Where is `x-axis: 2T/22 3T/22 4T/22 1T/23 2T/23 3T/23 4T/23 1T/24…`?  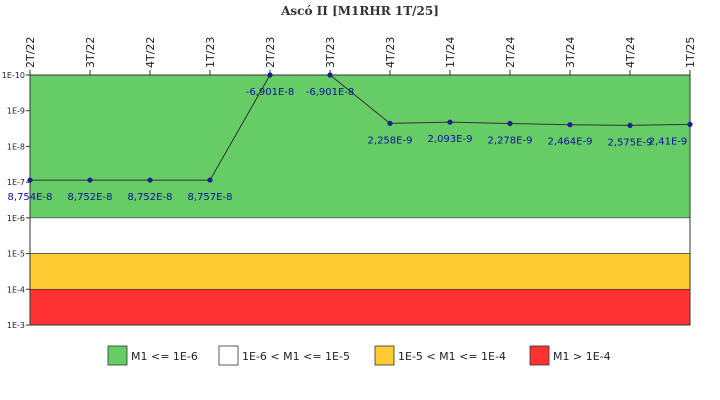 x-axis: 2T/22 3T/22 4T/22 1T/23 2T/23 3T/23 4T/23 1T/24… is located at coordinates (360, 56).